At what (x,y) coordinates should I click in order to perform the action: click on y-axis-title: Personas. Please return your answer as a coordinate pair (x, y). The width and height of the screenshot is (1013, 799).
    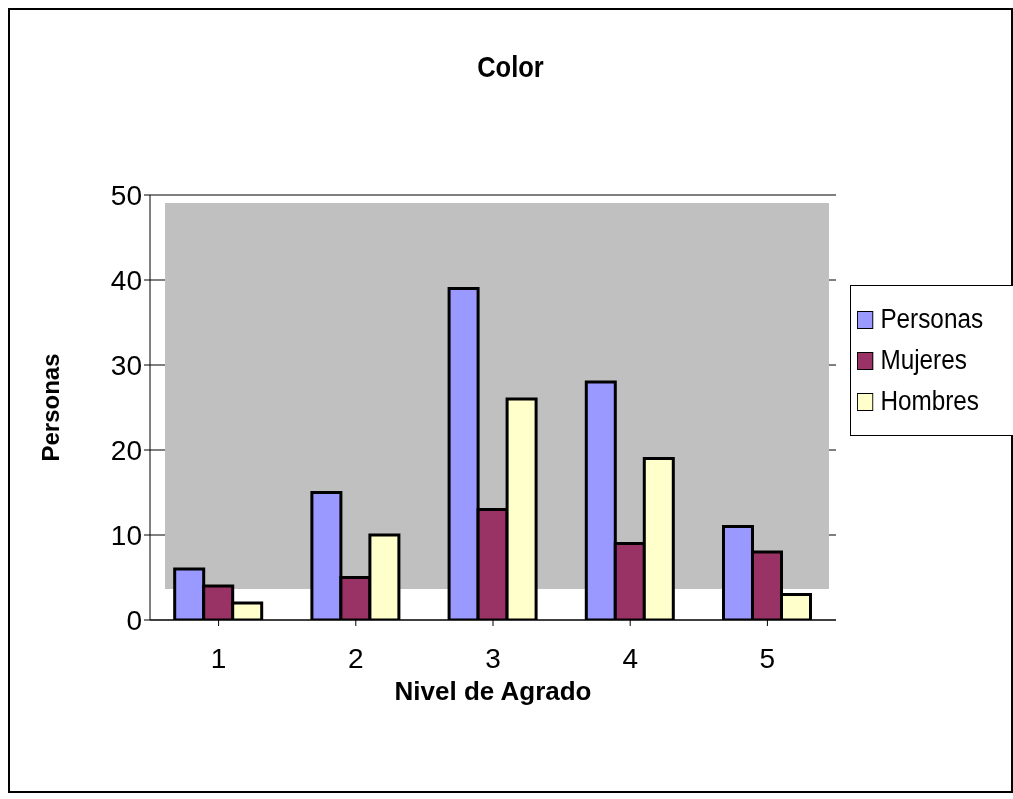
    Looking at the image, I should click on (50, 407).